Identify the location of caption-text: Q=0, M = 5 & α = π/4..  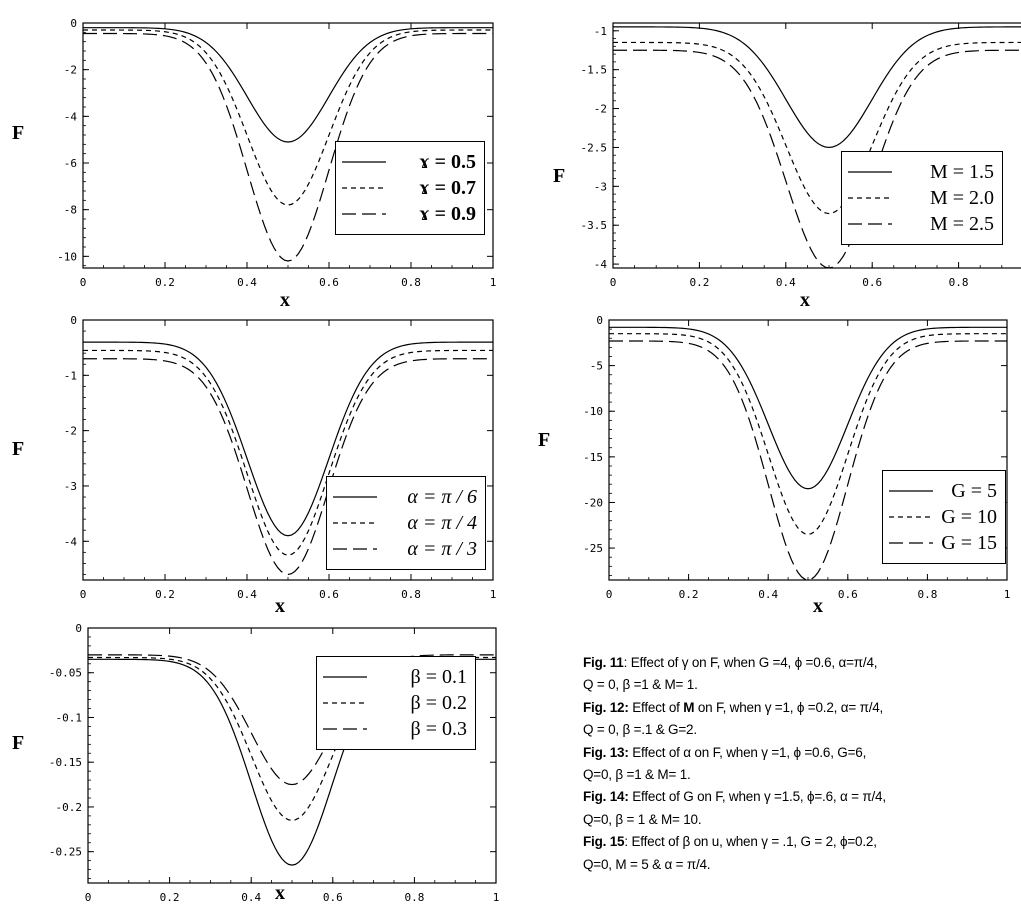
(647, 864).